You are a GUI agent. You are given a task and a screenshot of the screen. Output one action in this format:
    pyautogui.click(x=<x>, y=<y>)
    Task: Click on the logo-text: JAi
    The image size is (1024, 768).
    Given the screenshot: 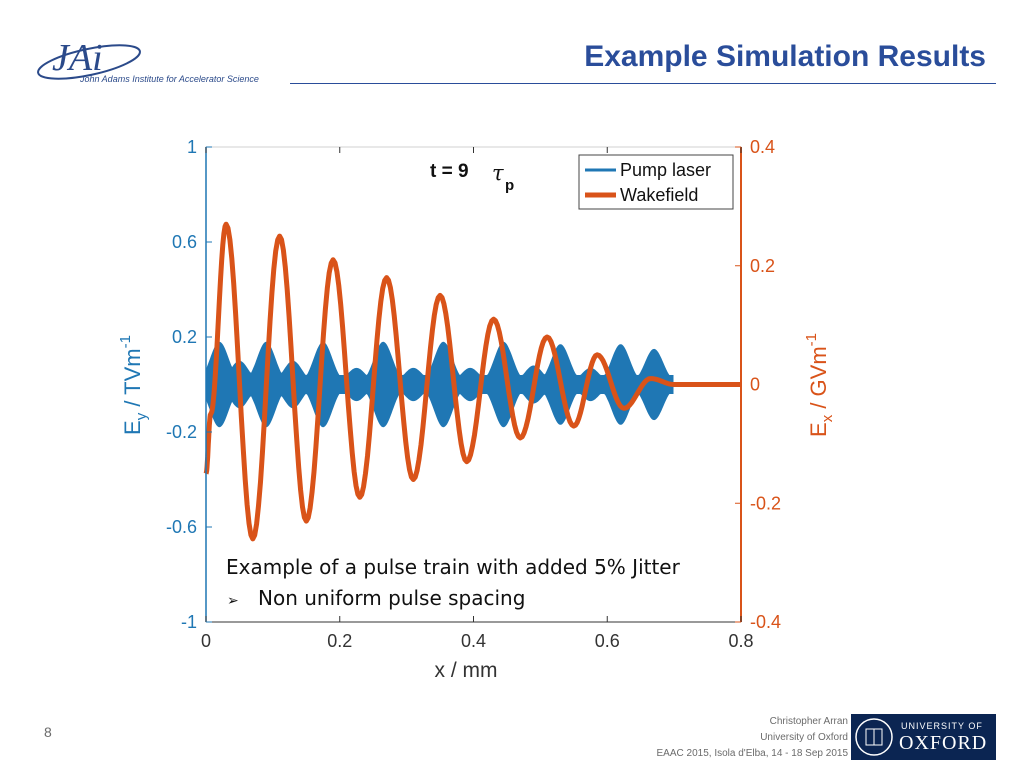 What is the action you would take?
    pyautogui.click(x=77, y=58)
    